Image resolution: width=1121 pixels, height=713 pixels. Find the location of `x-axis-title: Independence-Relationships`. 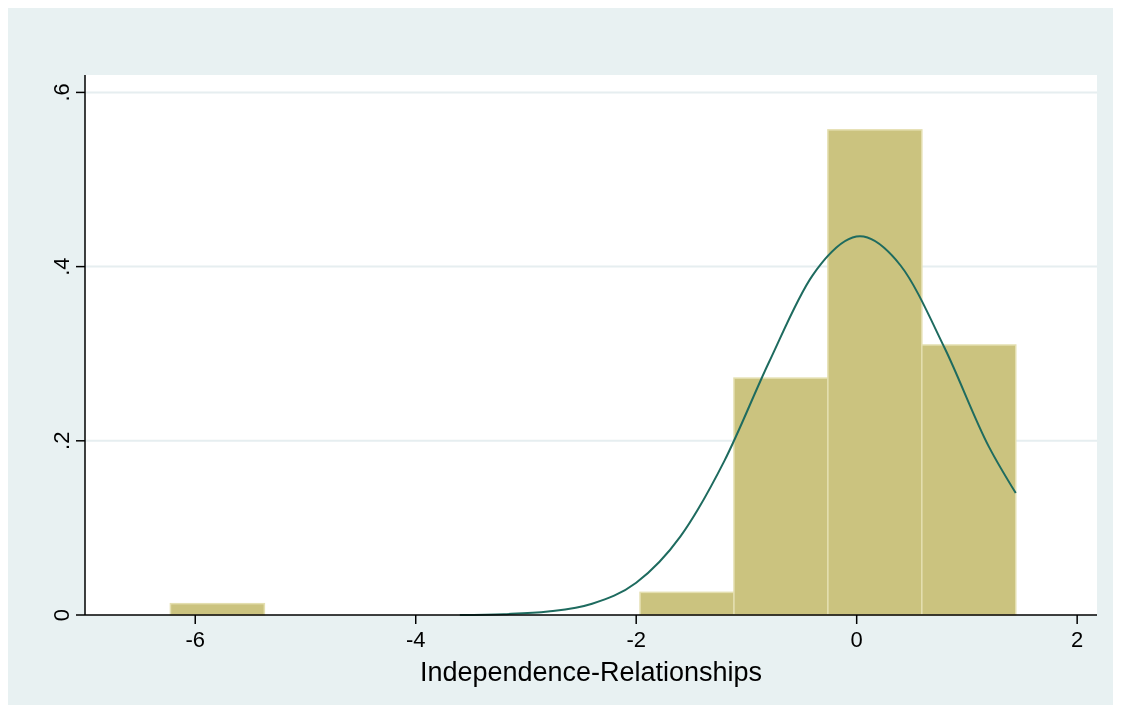

x-axis-title: Independence-Relationships is located at coordinates (591, 672).